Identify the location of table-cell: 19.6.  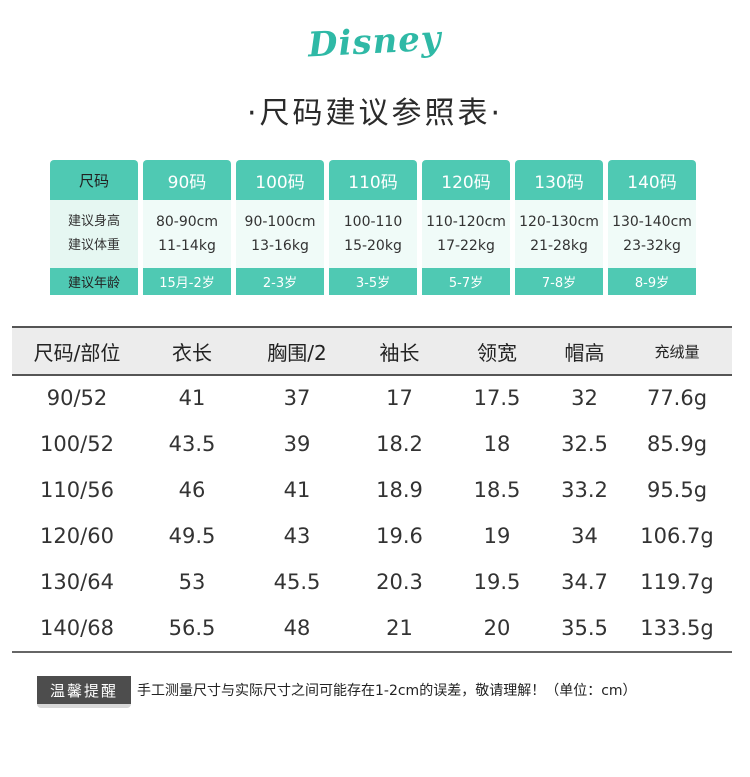
(399, 536).